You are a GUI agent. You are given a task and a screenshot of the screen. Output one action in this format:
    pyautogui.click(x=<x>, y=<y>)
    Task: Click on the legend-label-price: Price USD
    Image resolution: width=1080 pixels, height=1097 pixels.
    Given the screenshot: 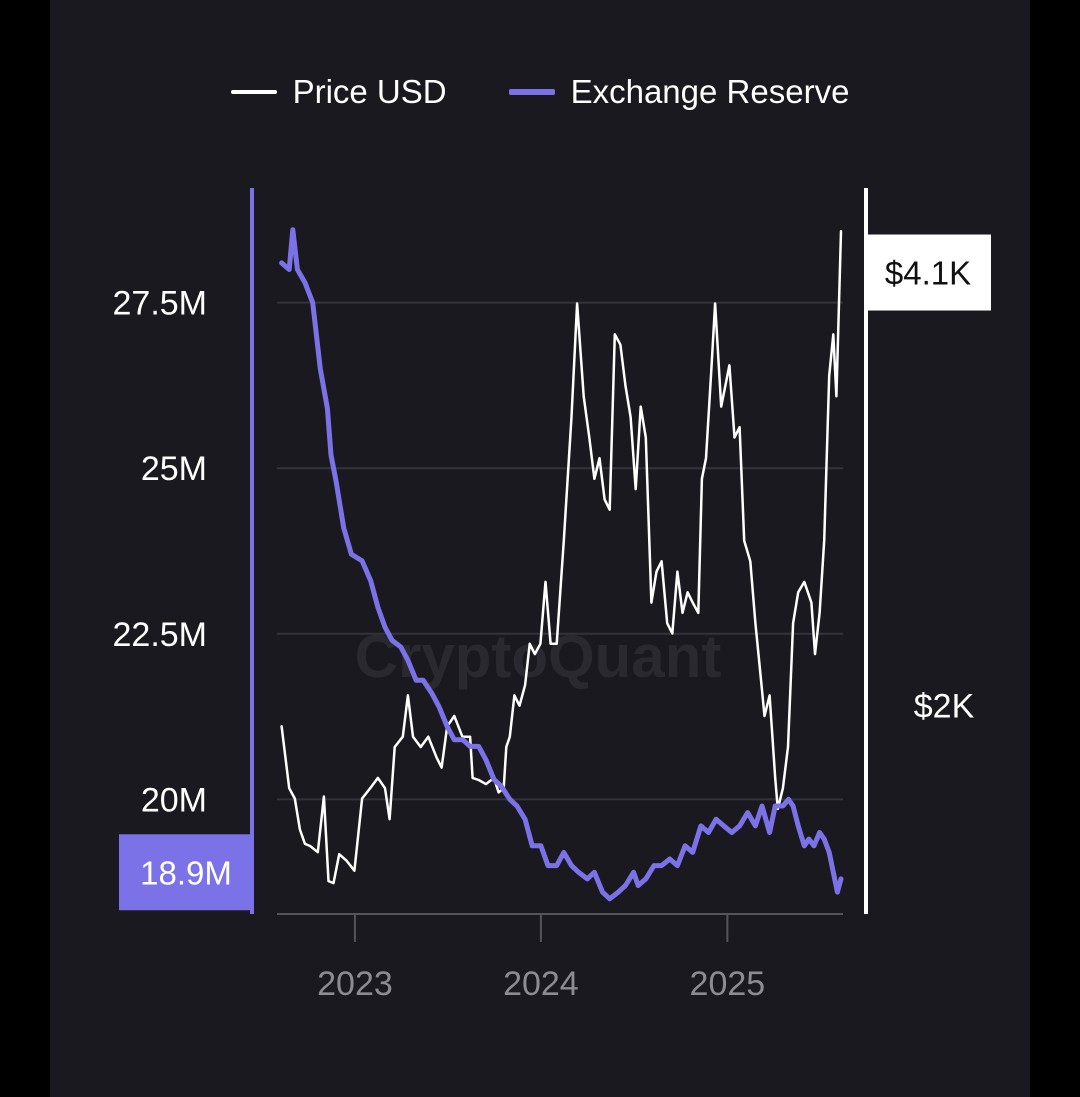 What is the action you would take?
    pyautogui.click(x=369, y=91)
    